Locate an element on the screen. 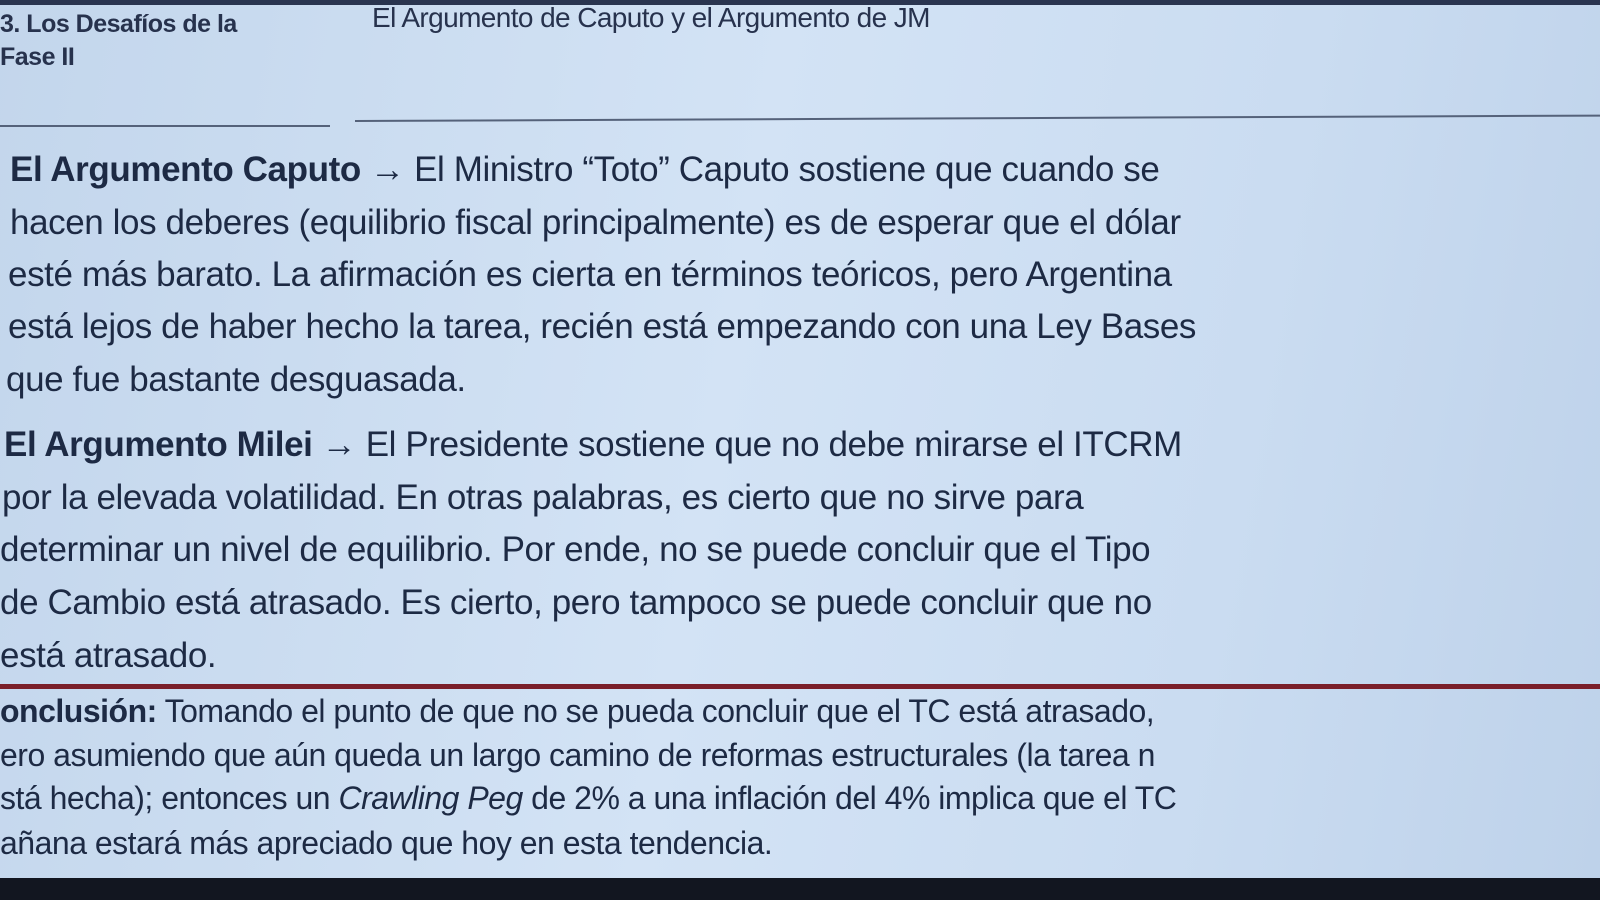 The height and width of the screenshot is (900, 1600). top-edge is located at coordinates (800, 2).